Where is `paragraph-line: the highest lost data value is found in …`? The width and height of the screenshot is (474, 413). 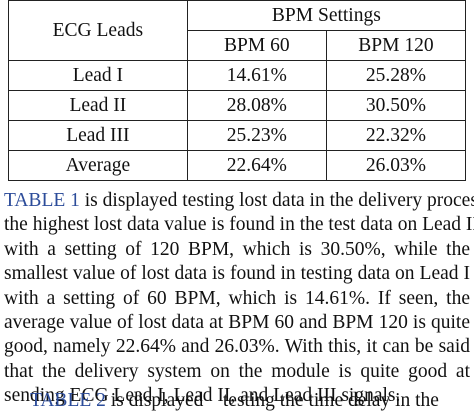 paragraph-line: the highest lost data value is found in … is located at coordinates (239, 225).